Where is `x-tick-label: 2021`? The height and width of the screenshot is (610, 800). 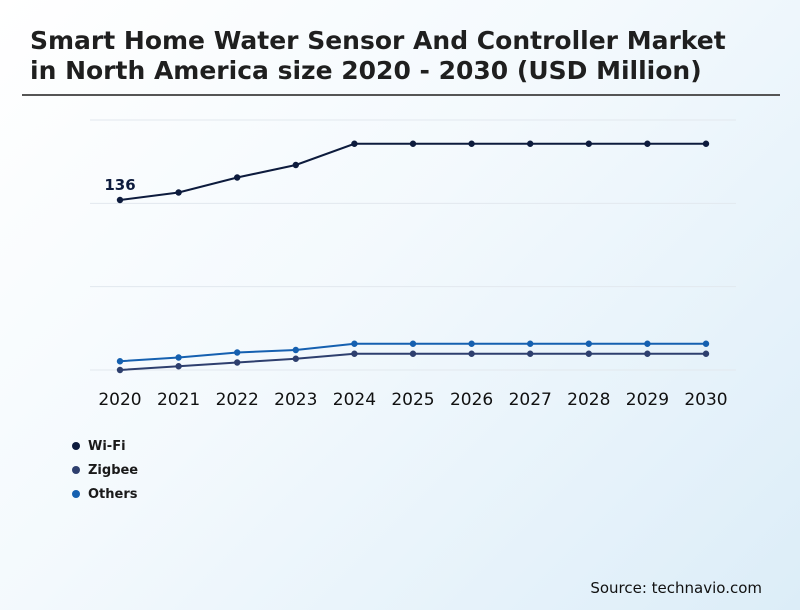
x-tick-label: 2021 is located at coordinates (178, 400).